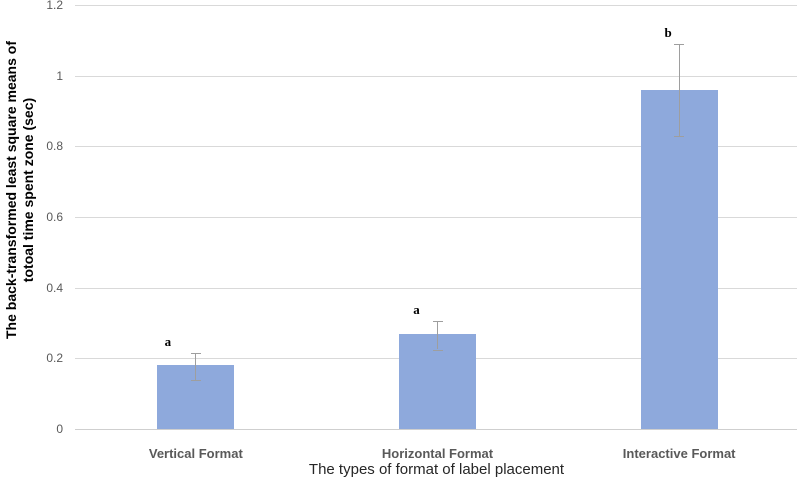 The height and width of the screenshot is (484, 800). What do you see at coordinates (436, 469) in the screenshot?
I see `x-axis-title: The types of format of label placement` at bounding box center [436, 469].